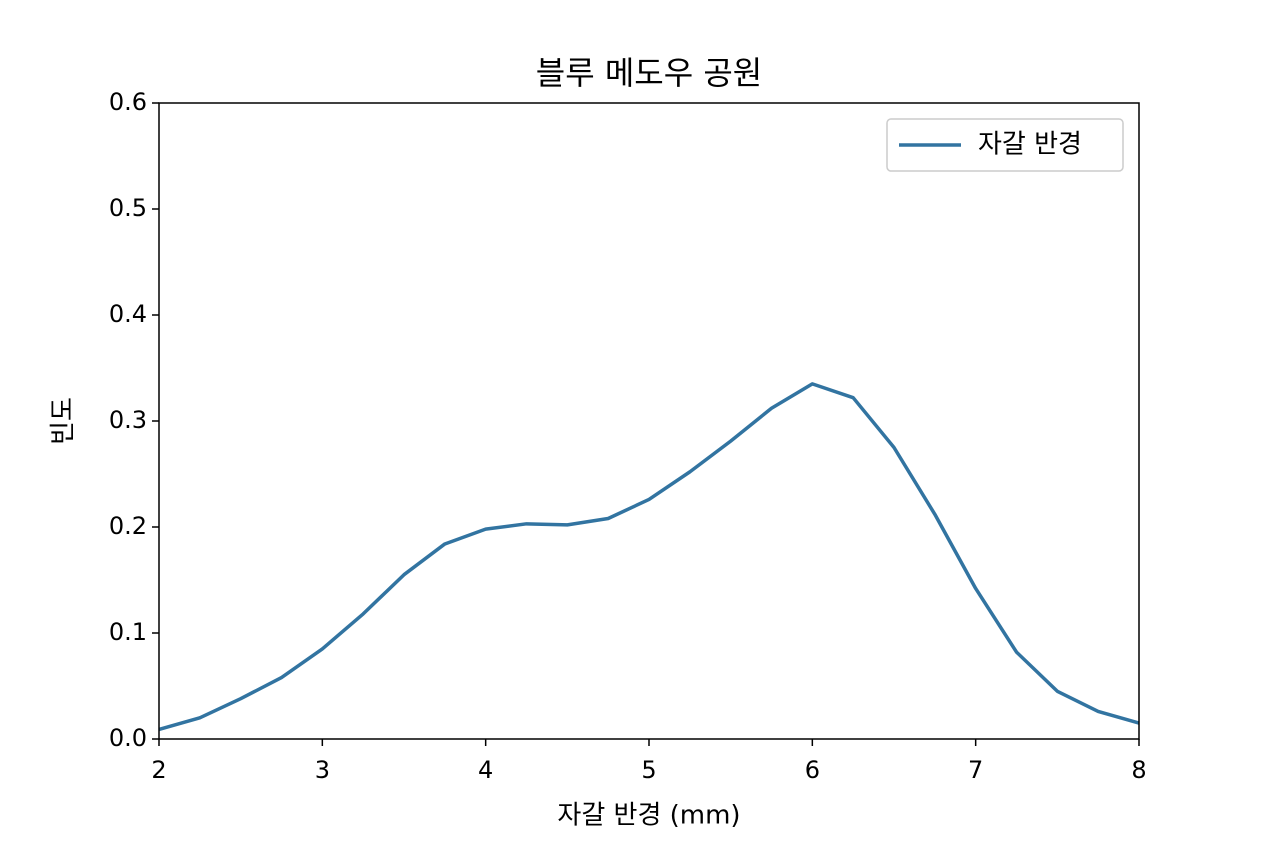 The height and width of the screenshot is (847, 1264). I want to click on x-tick-label: 5, so click(648, 770).